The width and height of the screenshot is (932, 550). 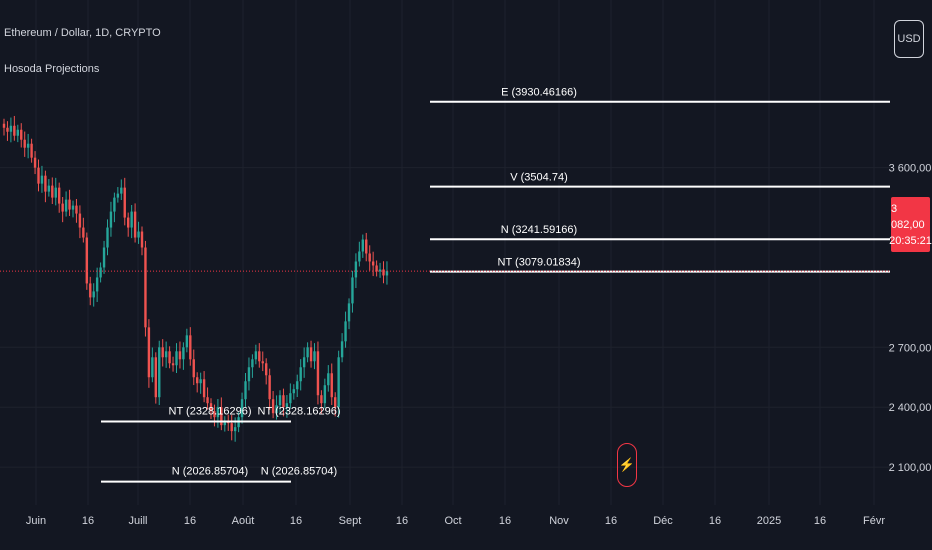 What do you see at coordinates (243, 521) in the screenshot?
I see `x-axis-tick-label: Août` at bounding box center [243, 521].